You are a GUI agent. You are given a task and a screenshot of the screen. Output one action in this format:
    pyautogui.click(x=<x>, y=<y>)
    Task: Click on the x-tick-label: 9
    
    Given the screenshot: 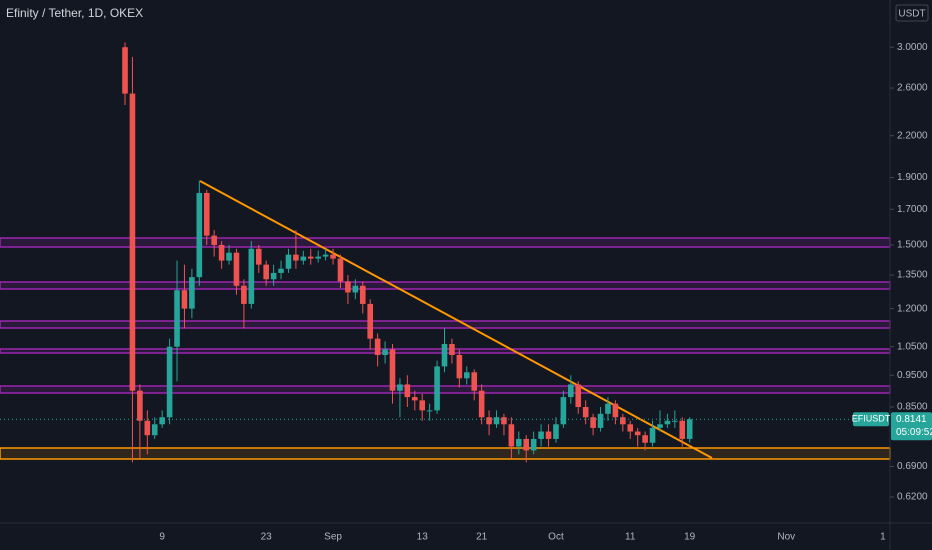 What is the action you would take?
    pyautogui.click(x=162, y=537)
    